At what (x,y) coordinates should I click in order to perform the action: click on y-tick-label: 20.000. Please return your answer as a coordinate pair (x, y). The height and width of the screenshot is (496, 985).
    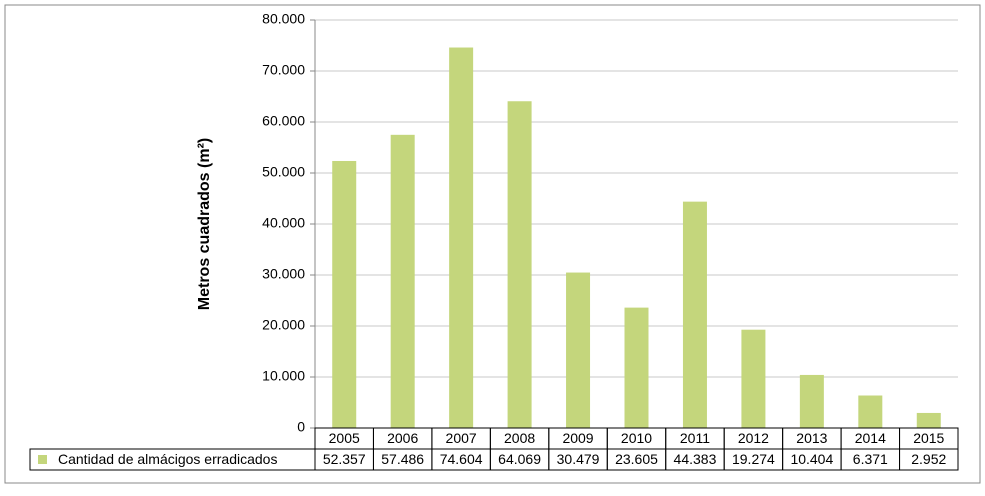
    Looking at the image, I should click on (283, 325).